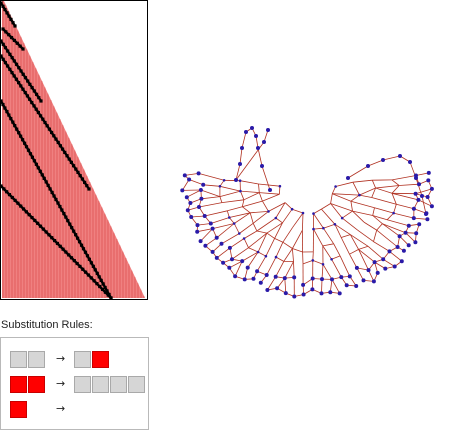 This screenshot has height=433, width=457. I want to click on rule-2-rhs, so click(110, 384).